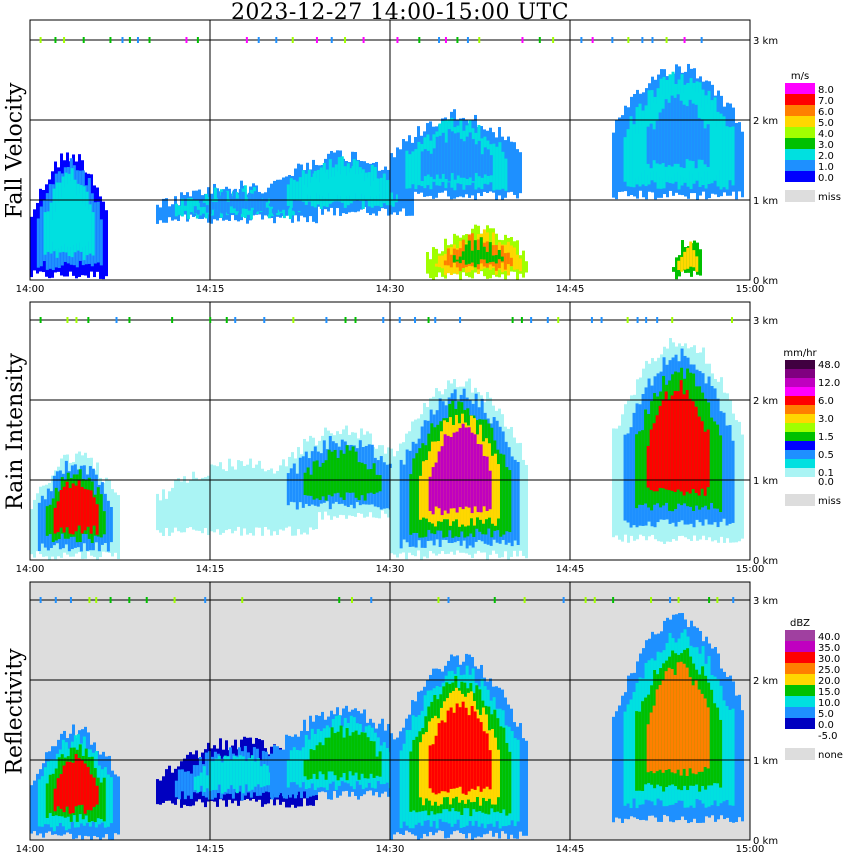 This screenshot has width=850, height=868. What do you see at coordinates (800, 196) in the screenshot?
I see `legend-missing-swatch` at bounding box center [800, 196].